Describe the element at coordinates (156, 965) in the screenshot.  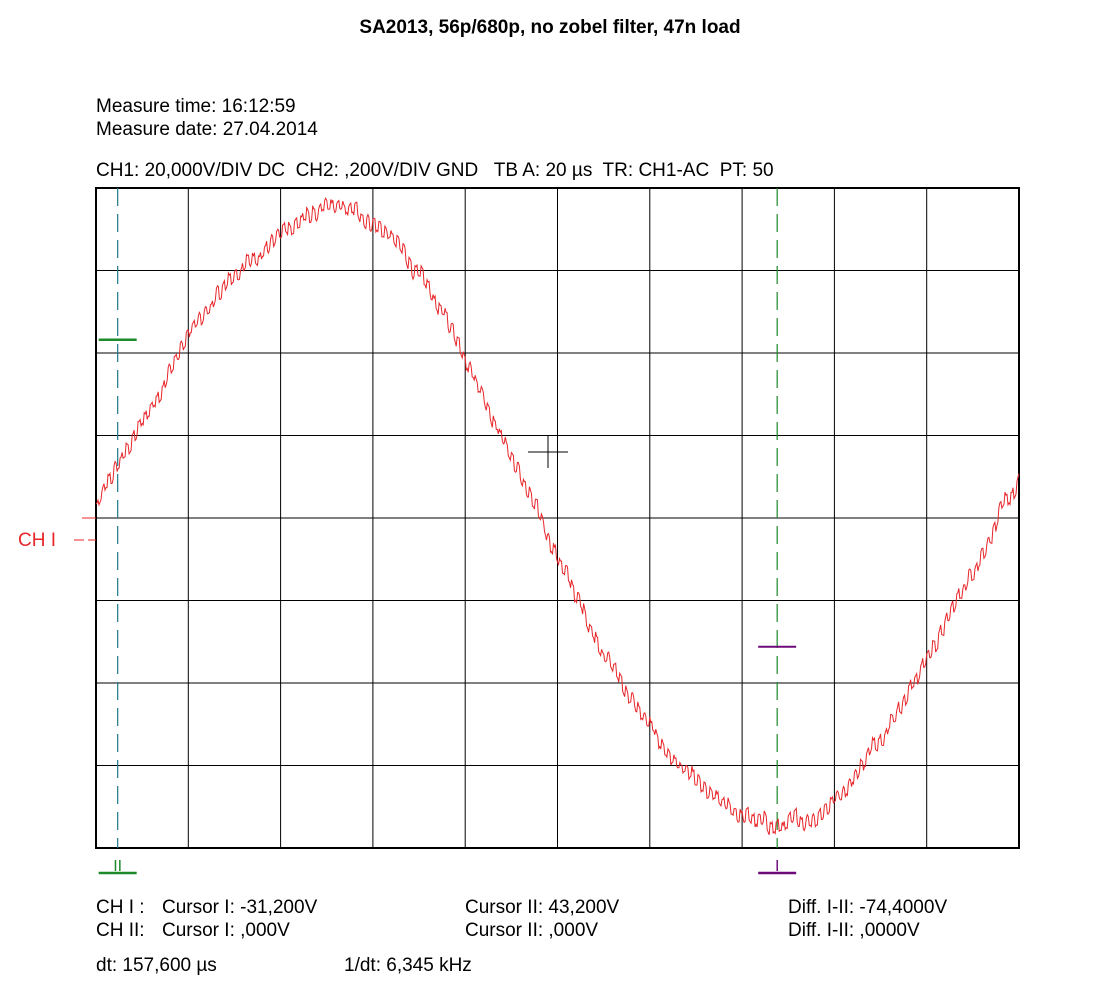
I see `dt-readout: dt: 157,600 µs` at that location.